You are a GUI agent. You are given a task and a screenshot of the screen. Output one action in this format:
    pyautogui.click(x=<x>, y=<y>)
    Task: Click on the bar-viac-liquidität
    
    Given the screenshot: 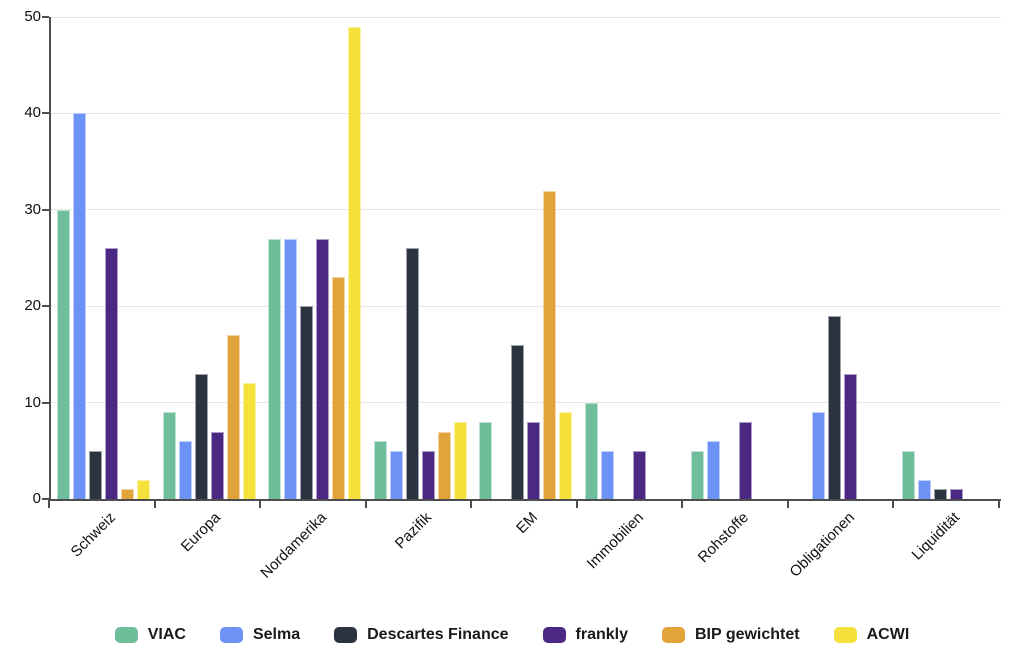 What is the action you would take?
    pyautogui.click(x=908, y=475)
    